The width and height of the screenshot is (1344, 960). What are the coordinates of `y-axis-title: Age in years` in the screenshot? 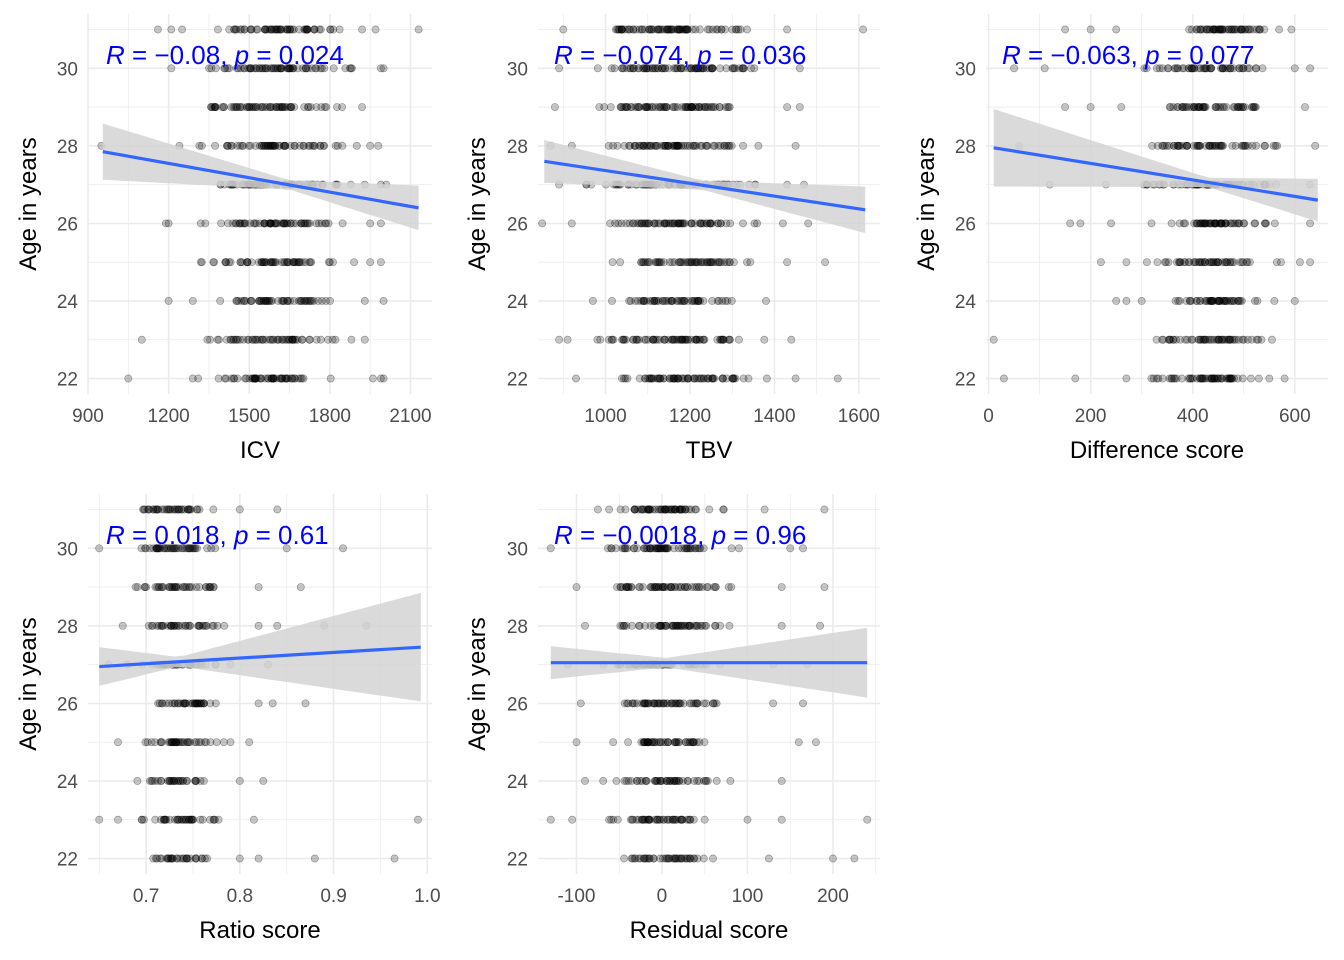 It's located at (477, 203).